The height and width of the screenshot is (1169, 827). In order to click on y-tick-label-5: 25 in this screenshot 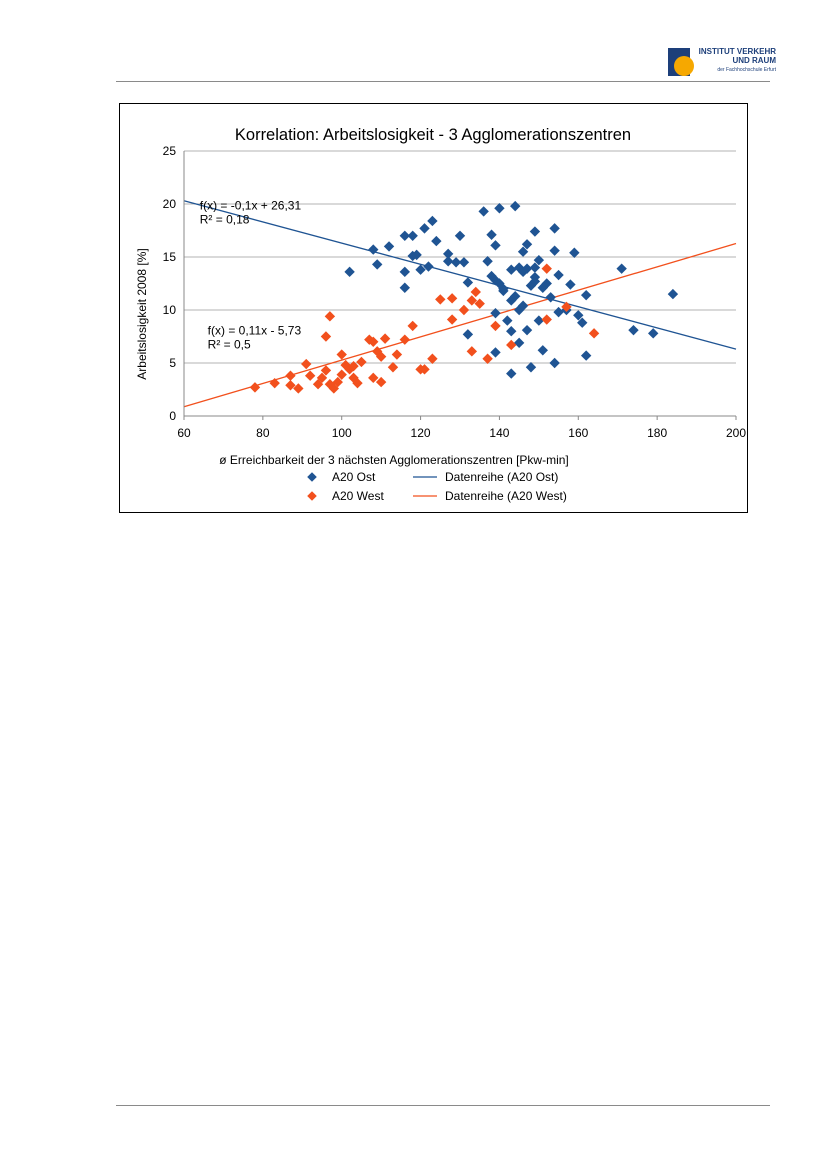, I will do `click(170, 151)`.